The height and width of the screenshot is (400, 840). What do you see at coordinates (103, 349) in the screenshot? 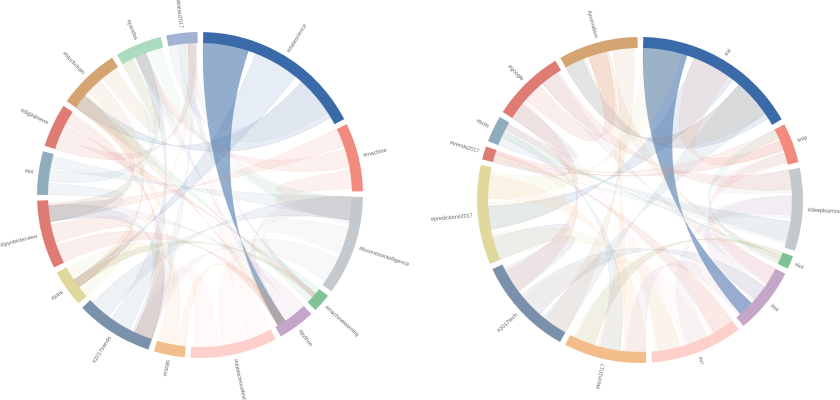
I see `group-label: #2017trends` at bounding box center [103, 349].